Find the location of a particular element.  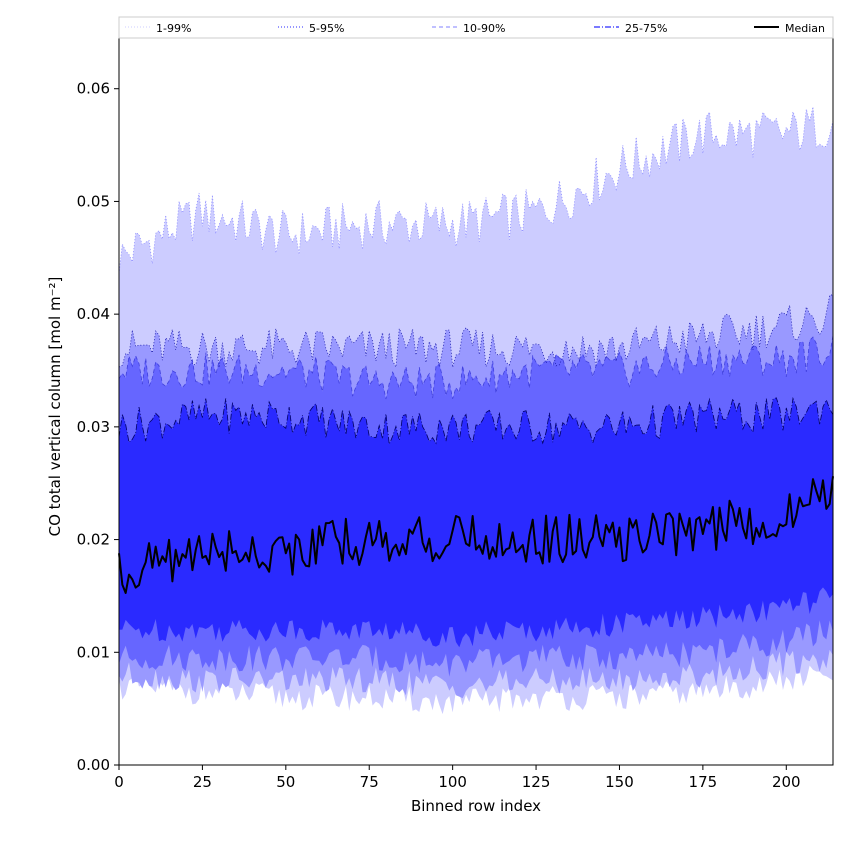

y-tick-label: 0.01 is located at coordinates (93, 652).